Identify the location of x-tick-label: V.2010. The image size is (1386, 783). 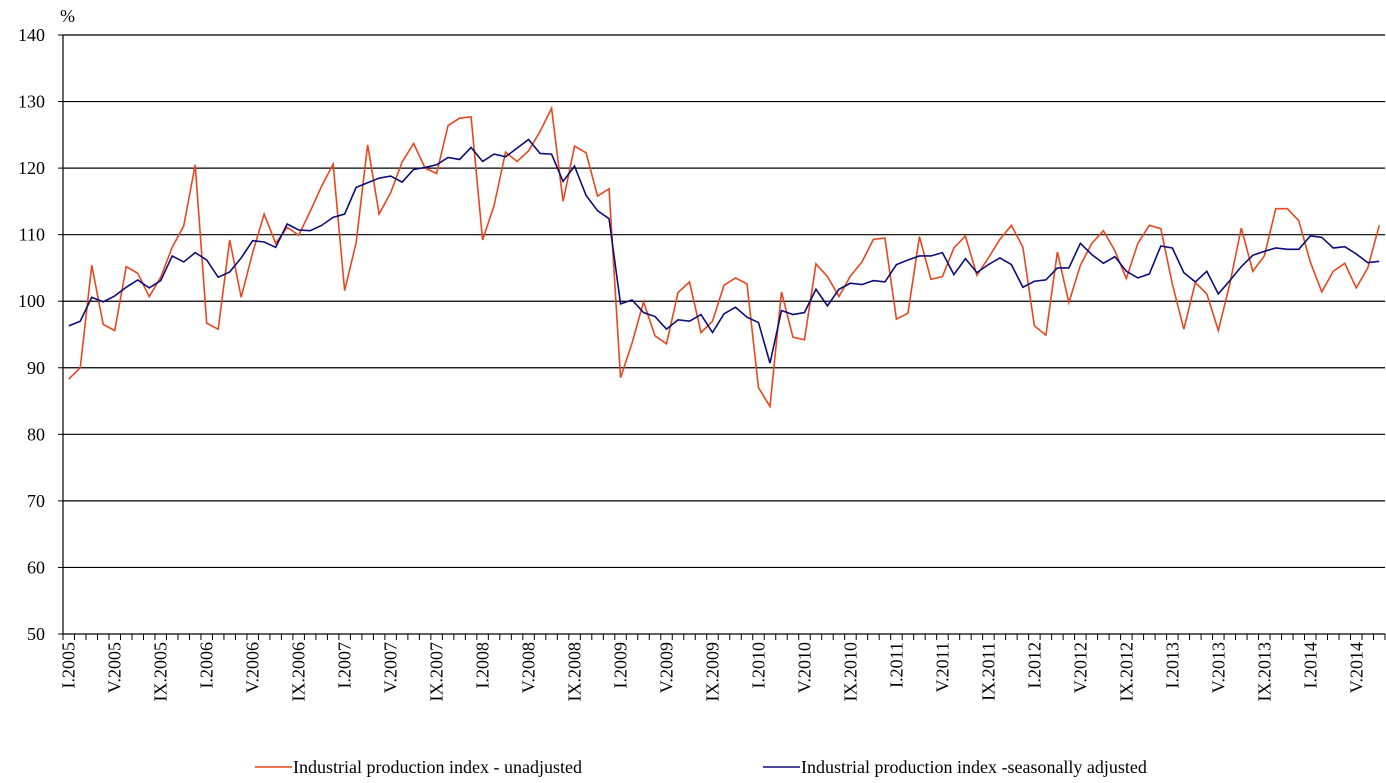
(804, 667).